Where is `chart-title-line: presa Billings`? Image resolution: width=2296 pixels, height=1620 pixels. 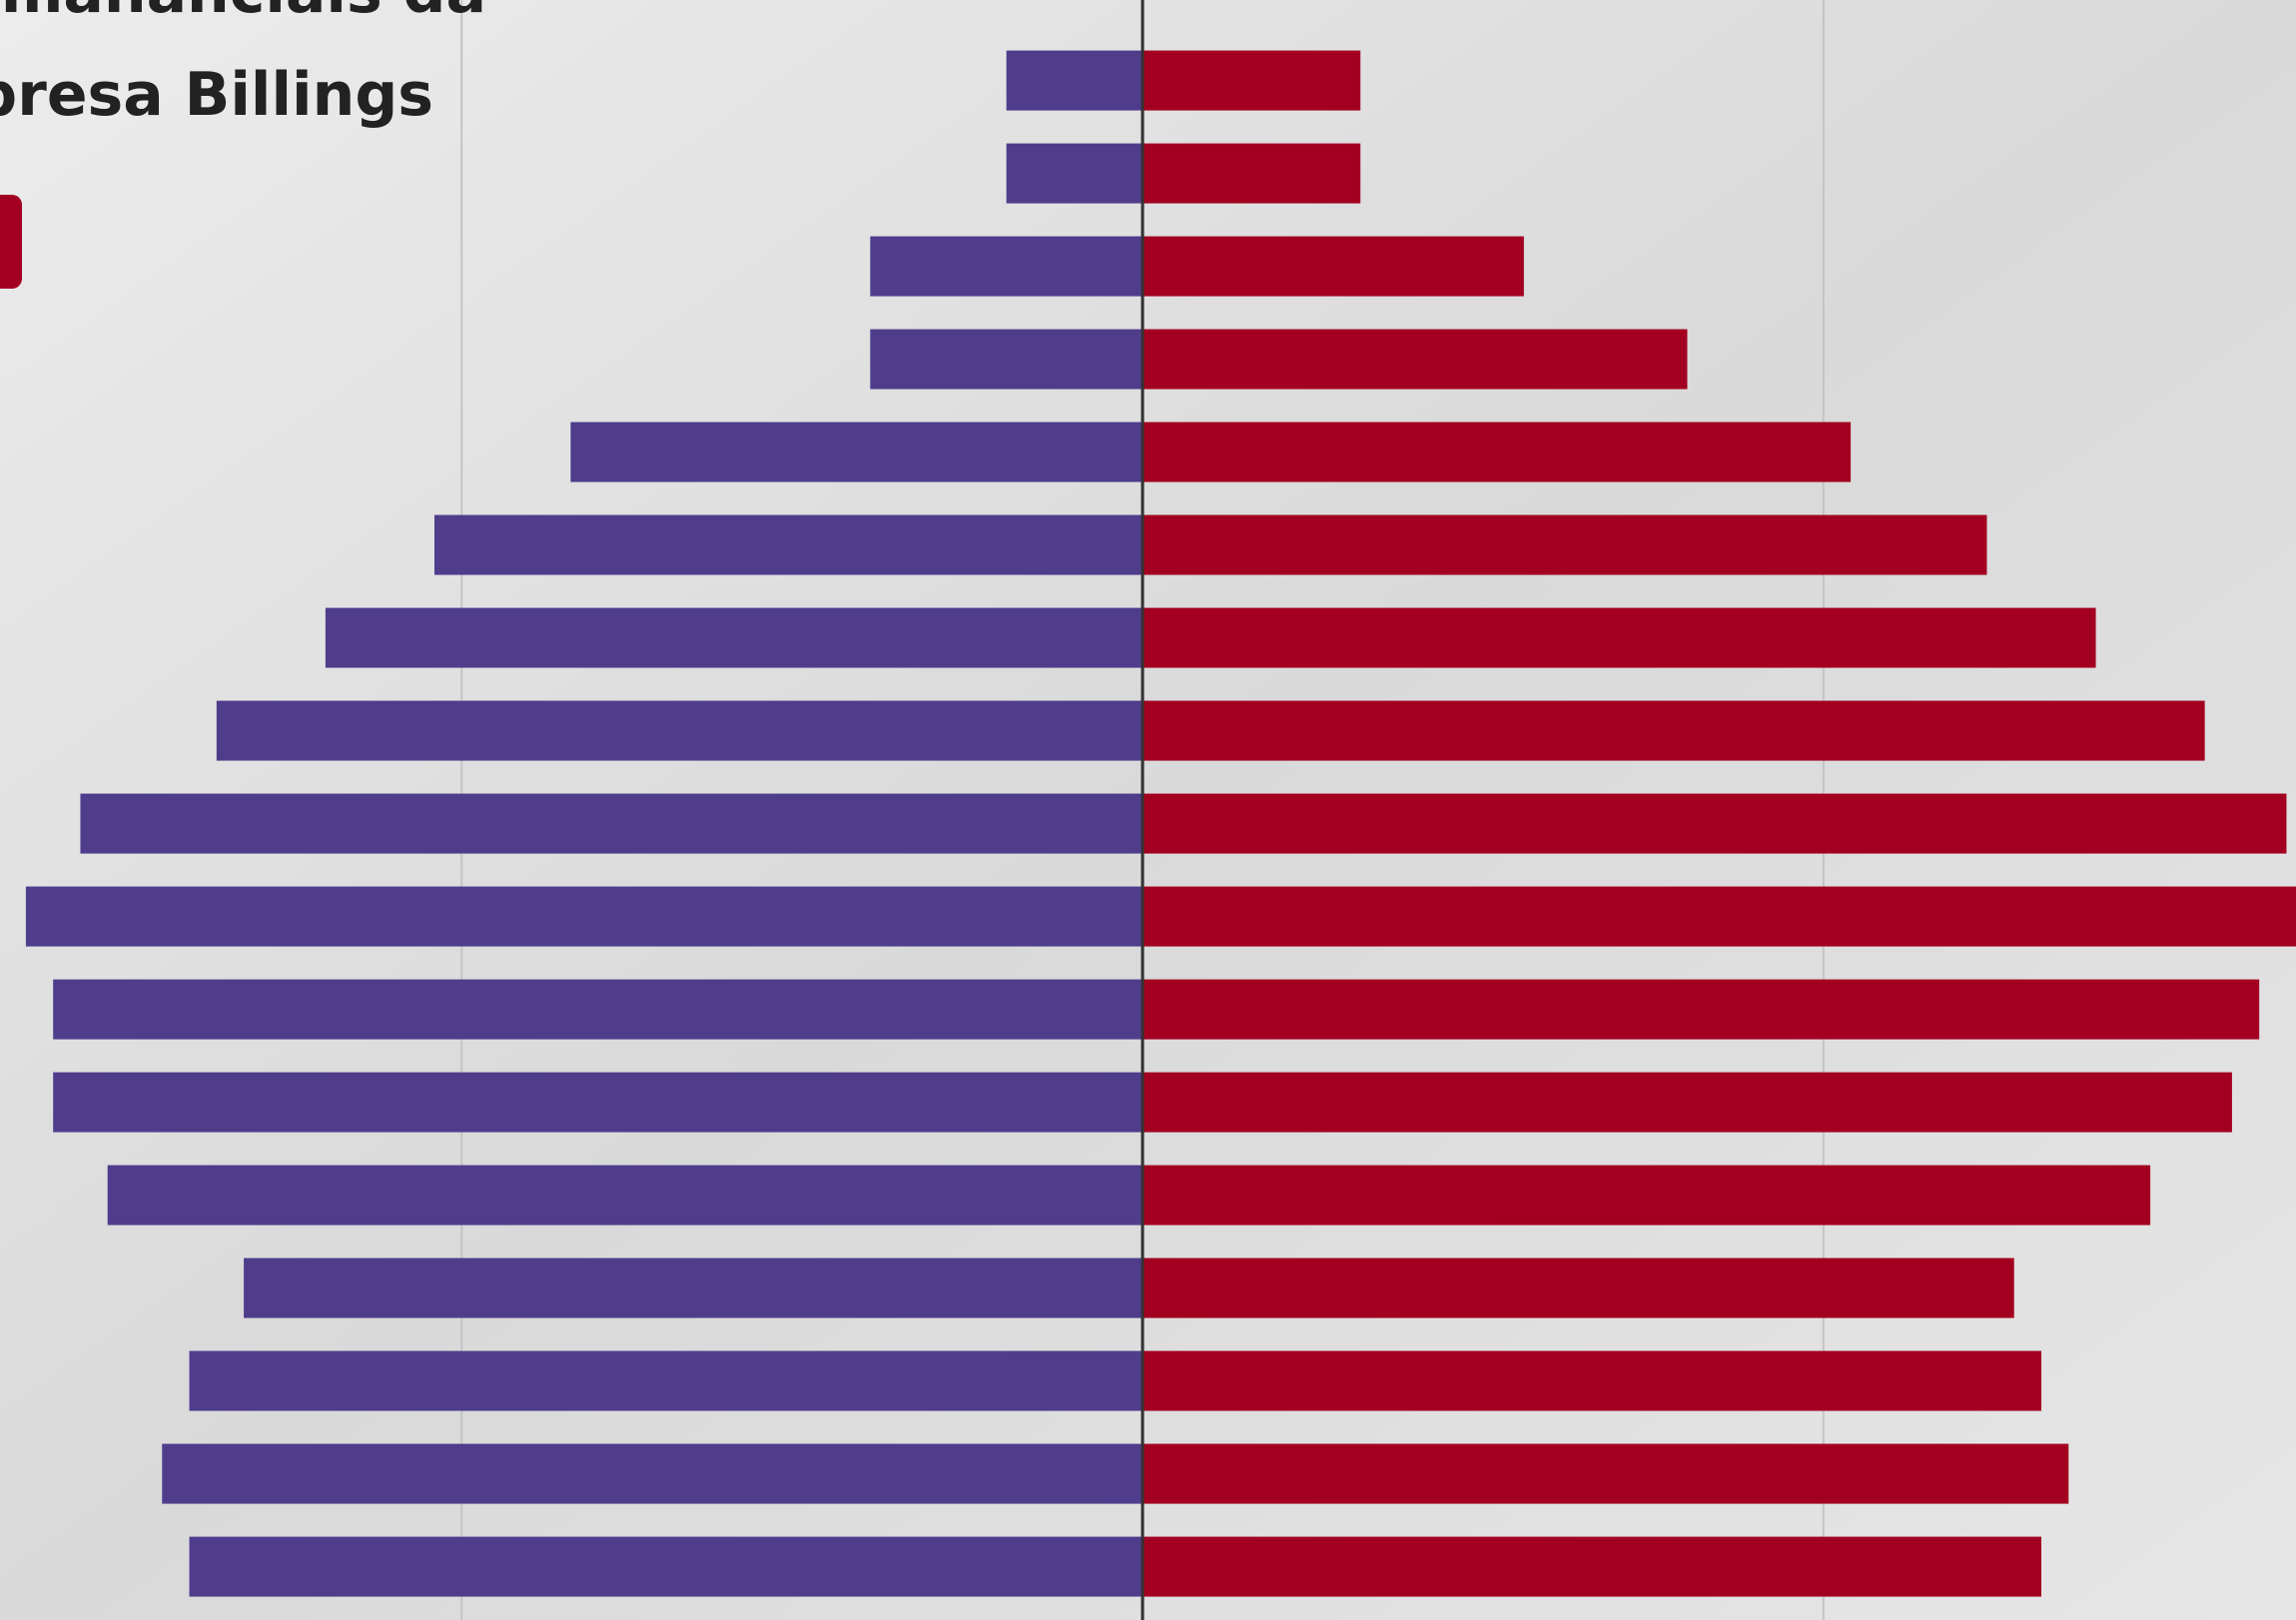
chart-title-line: presa Billings is located at coordinates (216, 95).